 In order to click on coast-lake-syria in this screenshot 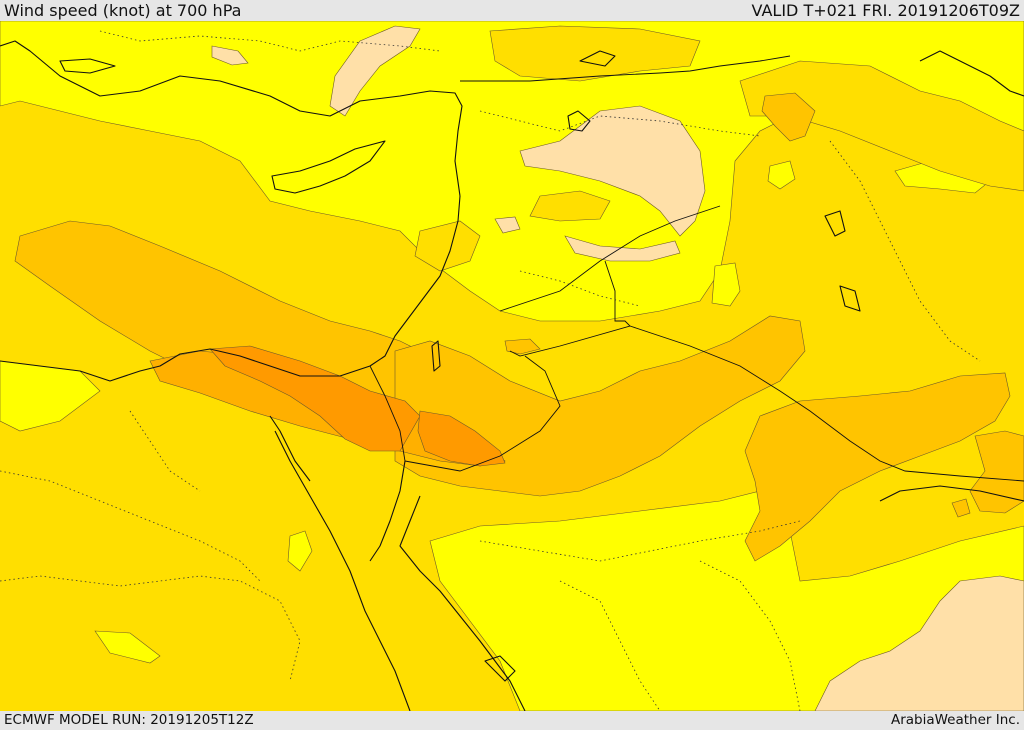, I will do `click(579, 121)`.